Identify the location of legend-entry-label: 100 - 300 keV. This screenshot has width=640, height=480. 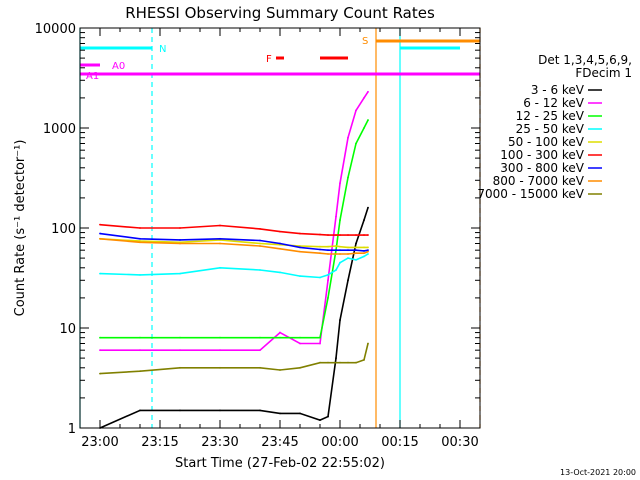
(542, 155).